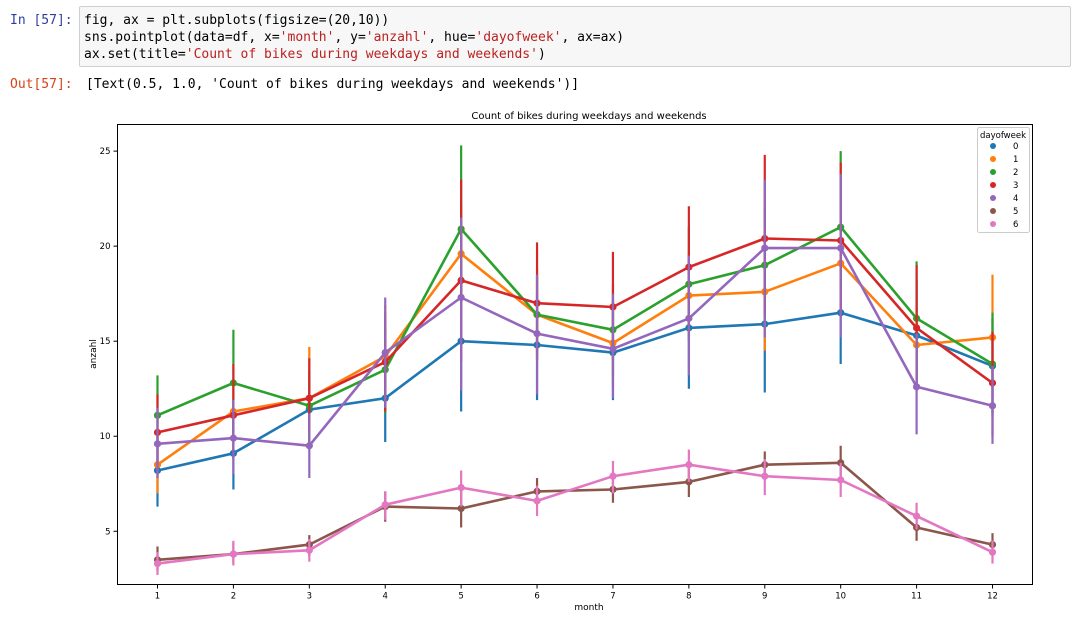  What do you see at coordinates (94, 354) in the screenshot?
I see `y-axis-label: anzahl` at bounding box center [94, 354].